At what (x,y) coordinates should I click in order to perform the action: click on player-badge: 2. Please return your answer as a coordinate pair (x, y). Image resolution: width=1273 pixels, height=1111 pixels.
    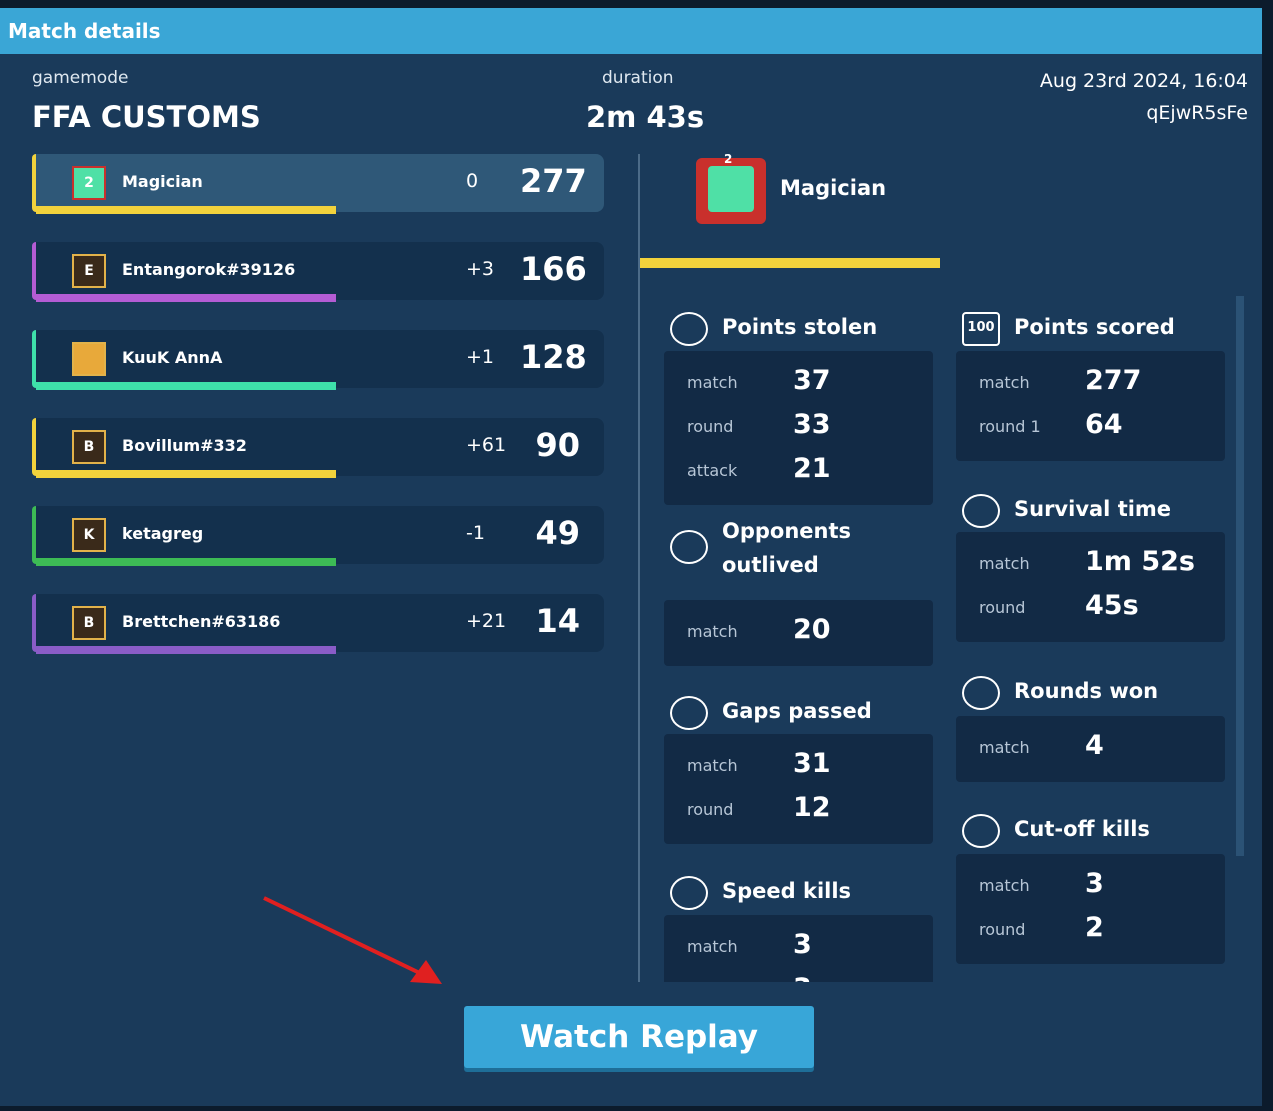
    Looking at the image, I should click on (89, 183).